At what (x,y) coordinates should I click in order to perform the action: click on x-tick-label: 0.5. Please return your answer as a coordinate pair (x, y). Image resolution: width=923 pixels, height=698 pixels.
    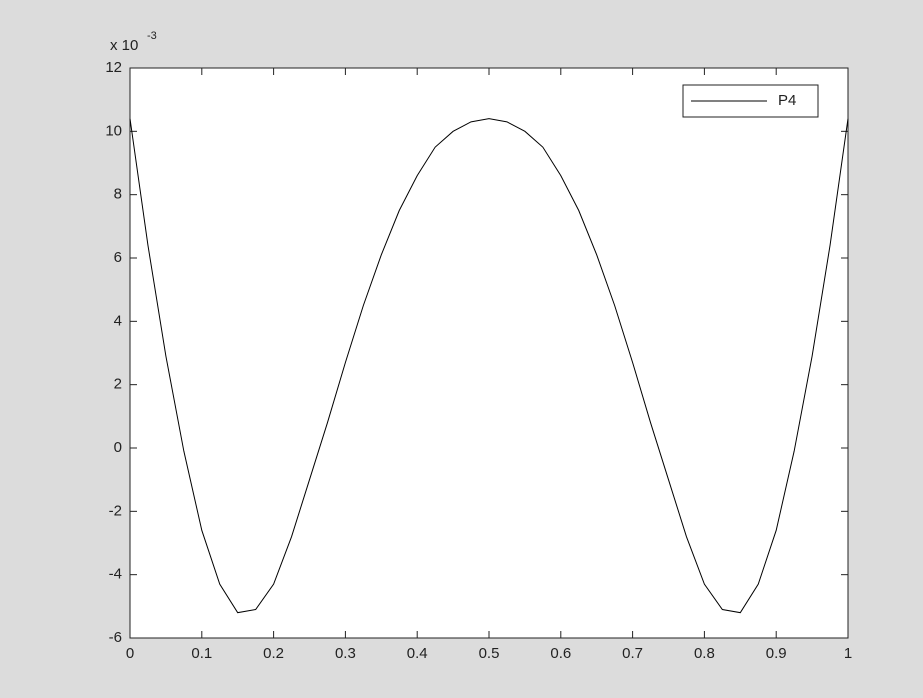
    Looking at the image, I should click on (489, 653).